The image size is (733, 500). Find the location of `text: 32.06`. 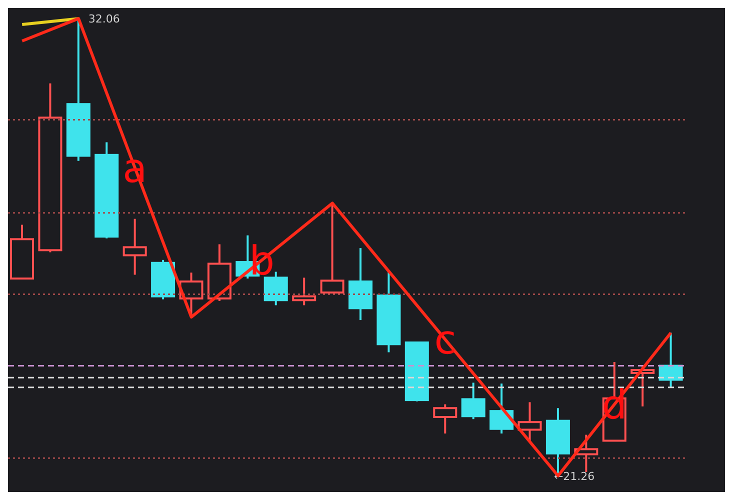

text: 32.06 is located at coordinates (104, 19).